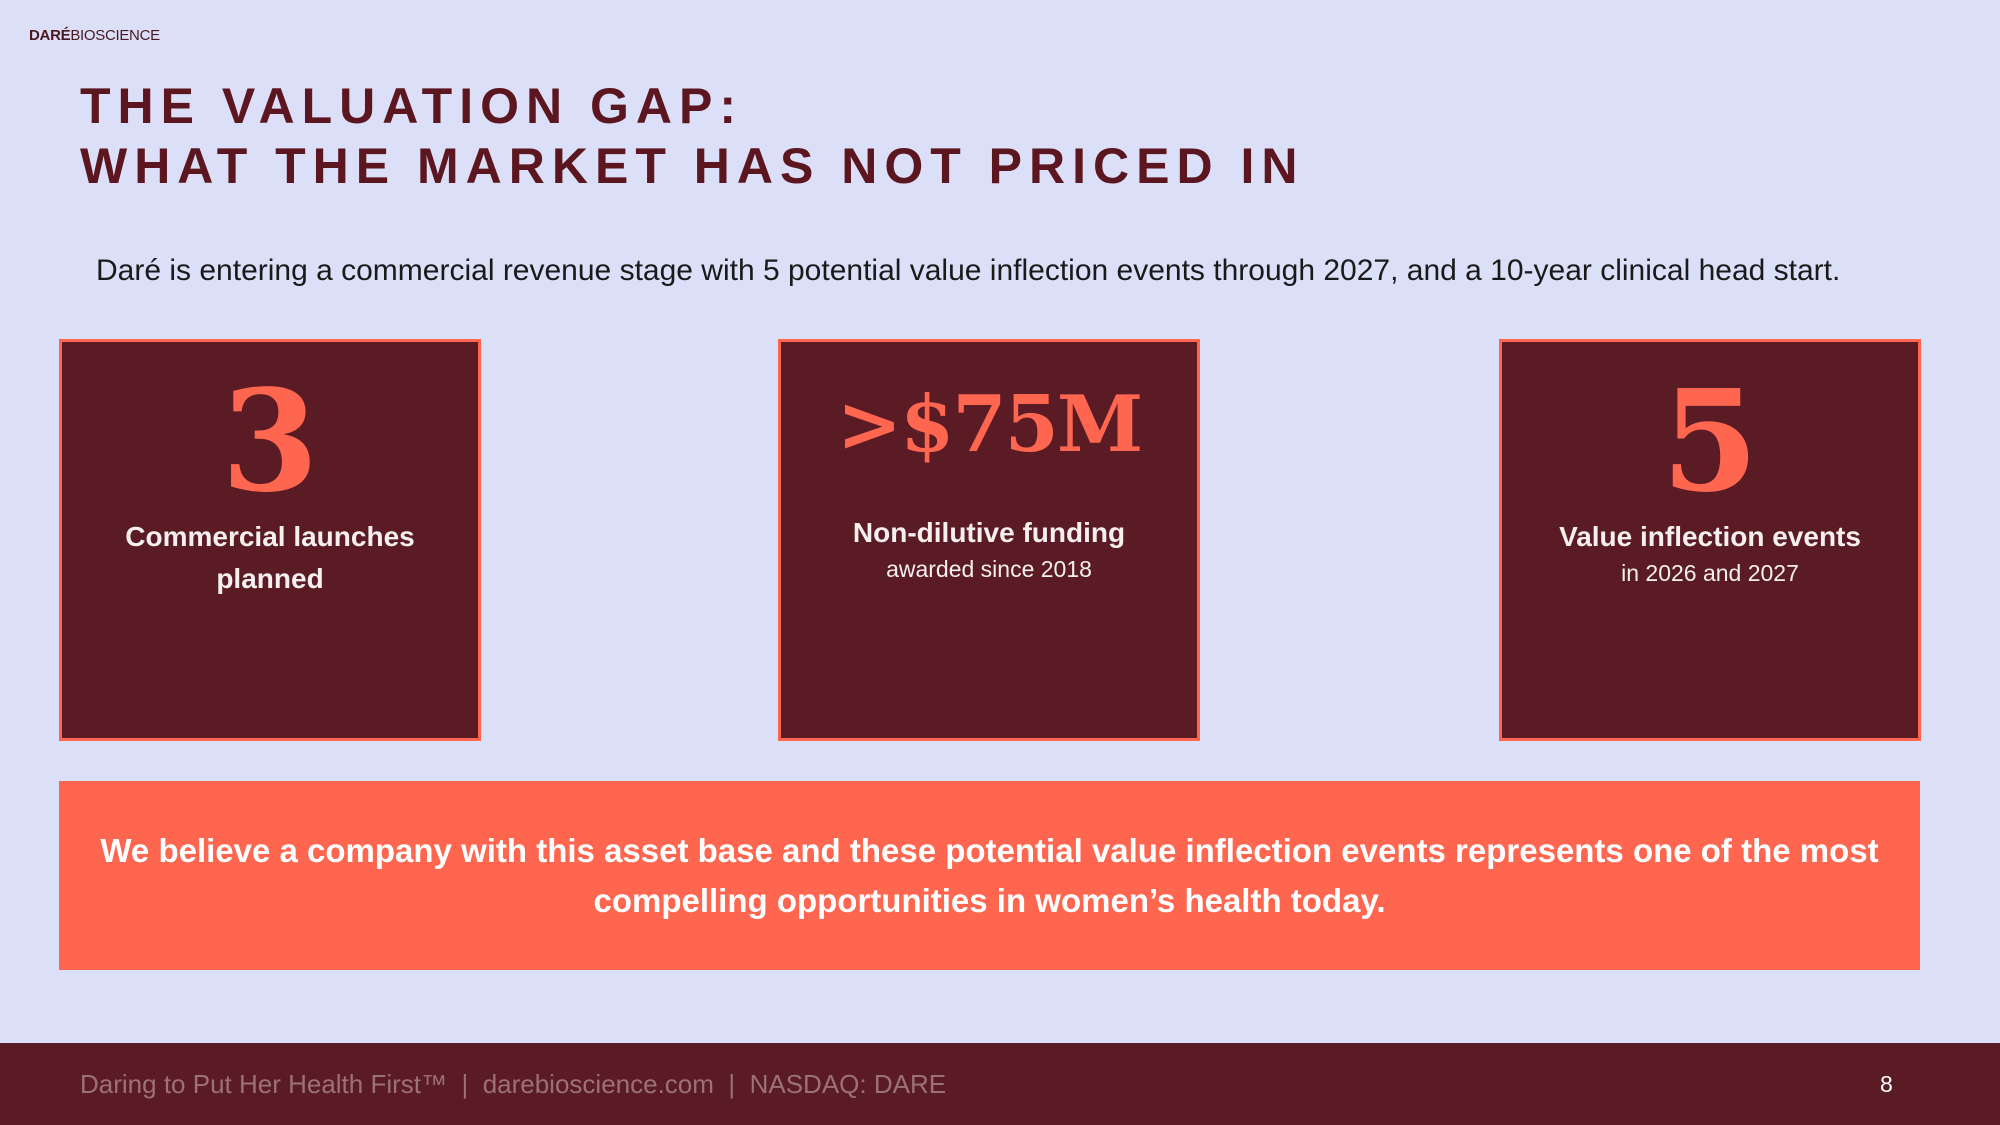 This screenshot has width=2000, height=1125. Describe the element at coordinates (1710, 573) in the screenshot. I see `stat-sublabel: in 2026 and 2027` at that location.